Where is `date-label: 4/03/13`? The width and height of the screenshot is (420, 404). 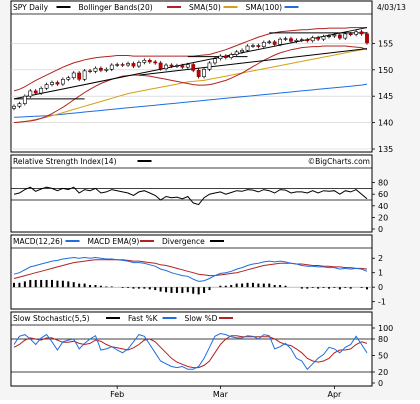 date-label: 4/03/13 is located at coordinates (391, 7).